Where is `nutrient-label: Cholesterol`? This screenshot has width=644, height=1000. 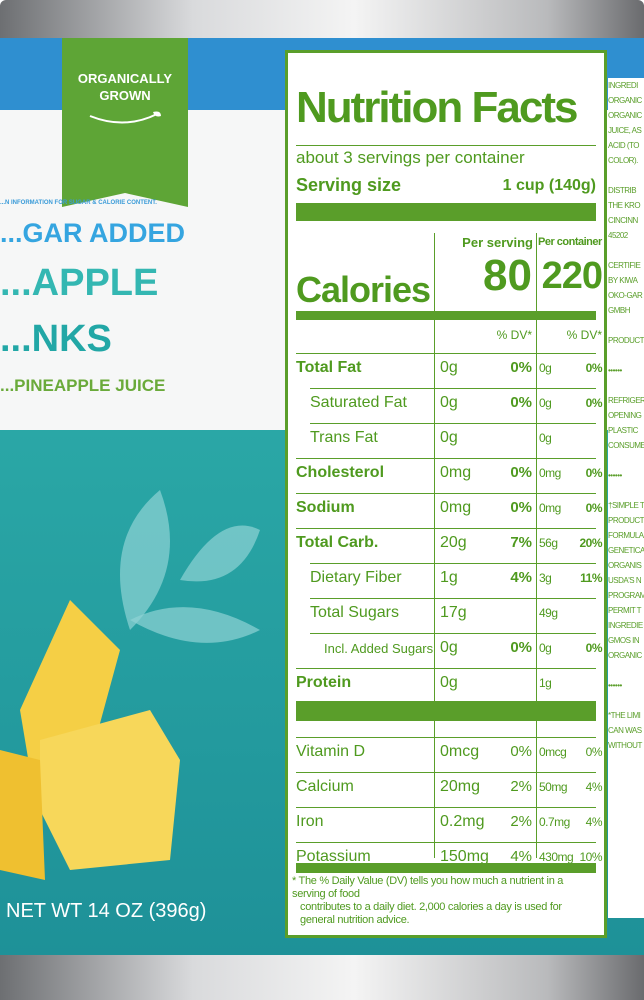
nutrient-label: Cholesterol is located at coordinates (340, 472).